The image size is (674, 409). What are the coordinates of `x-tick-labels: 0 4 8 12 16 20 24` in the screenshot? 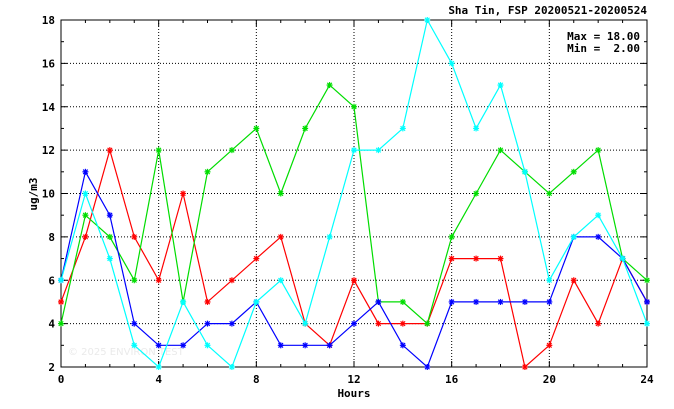 It's located at (356, 379).